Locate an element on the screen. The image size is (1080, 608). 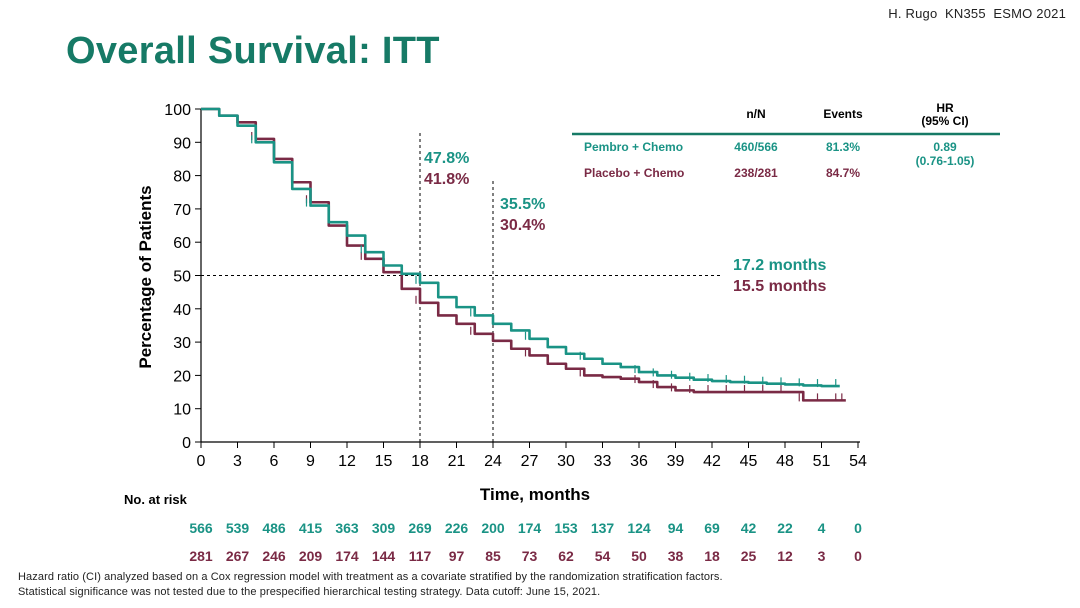
table-header-events: Events is located at coordinates (843, 114).